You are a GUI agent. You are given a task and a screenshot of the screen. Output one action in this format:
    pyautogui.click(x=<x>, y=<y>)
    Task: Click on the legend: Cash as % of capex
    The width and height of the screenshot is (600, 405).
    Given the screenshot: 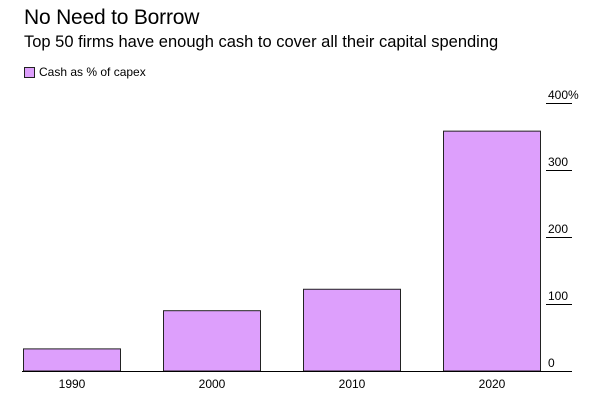 What is the action you would take?
    pyautogui.click(x=85, y=72)
    